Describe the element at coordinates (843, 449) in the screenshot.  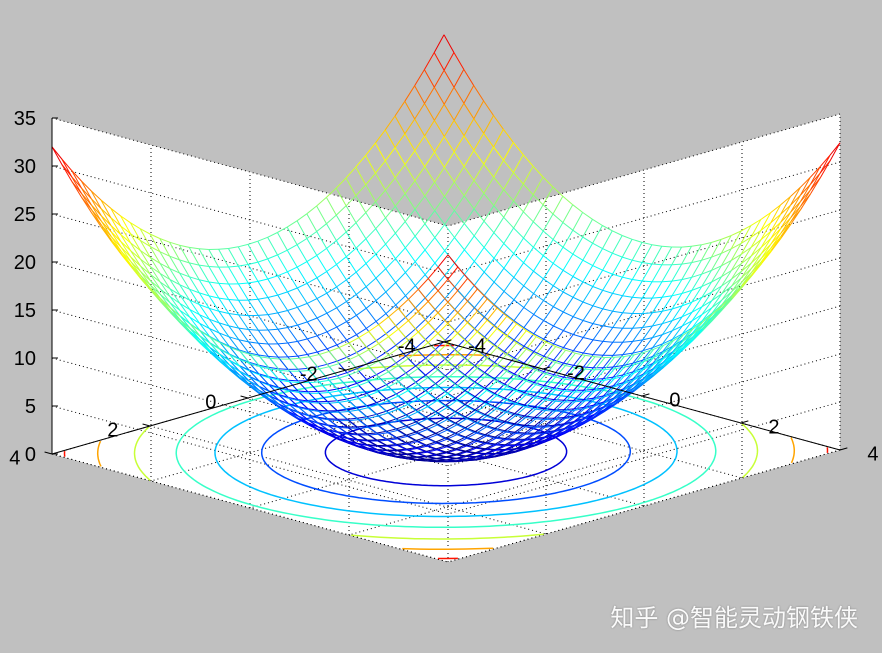
I see `x-tick-mark` at that location.